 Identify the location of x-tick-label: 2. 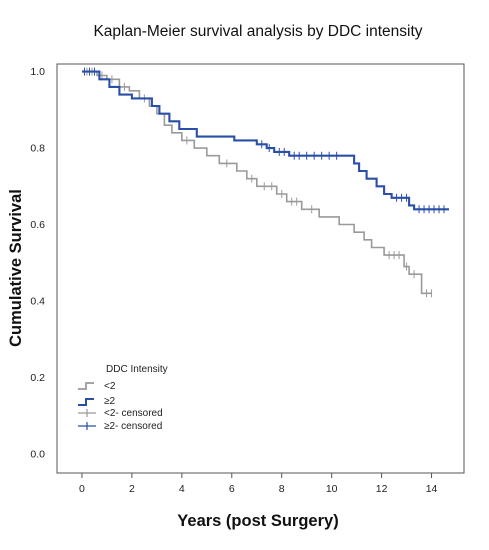
(132, 489).